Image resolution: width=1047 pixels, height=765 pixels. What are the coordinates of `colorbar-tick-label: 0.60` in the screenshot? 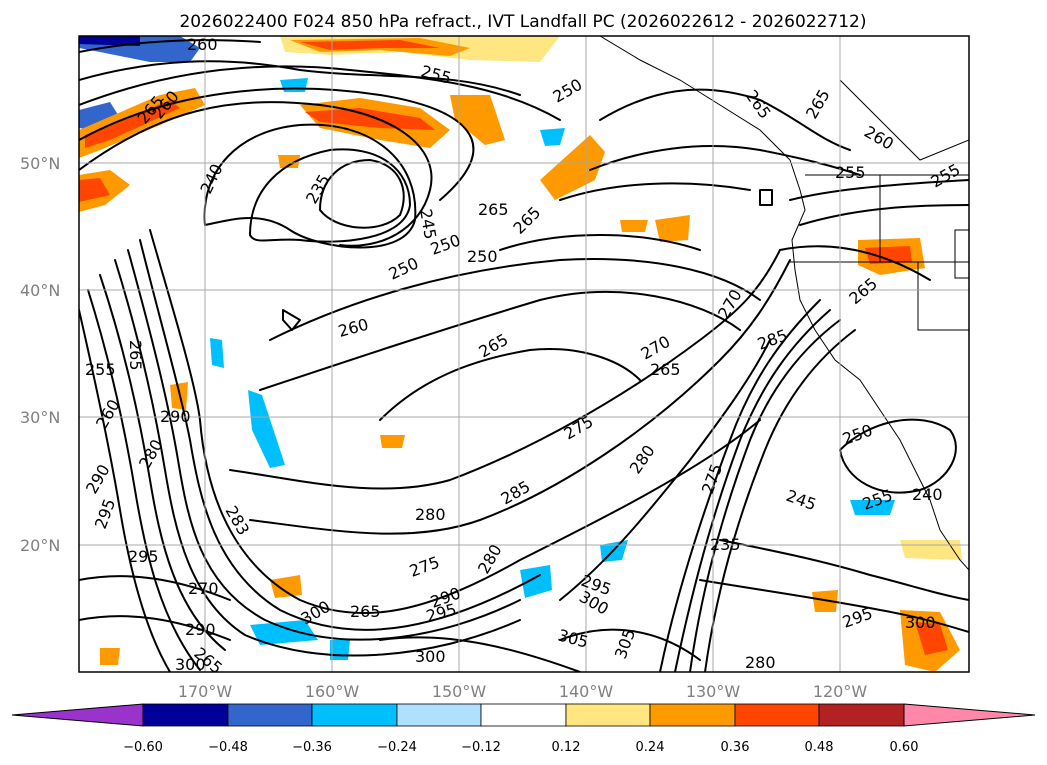 It's located at (904, 747).